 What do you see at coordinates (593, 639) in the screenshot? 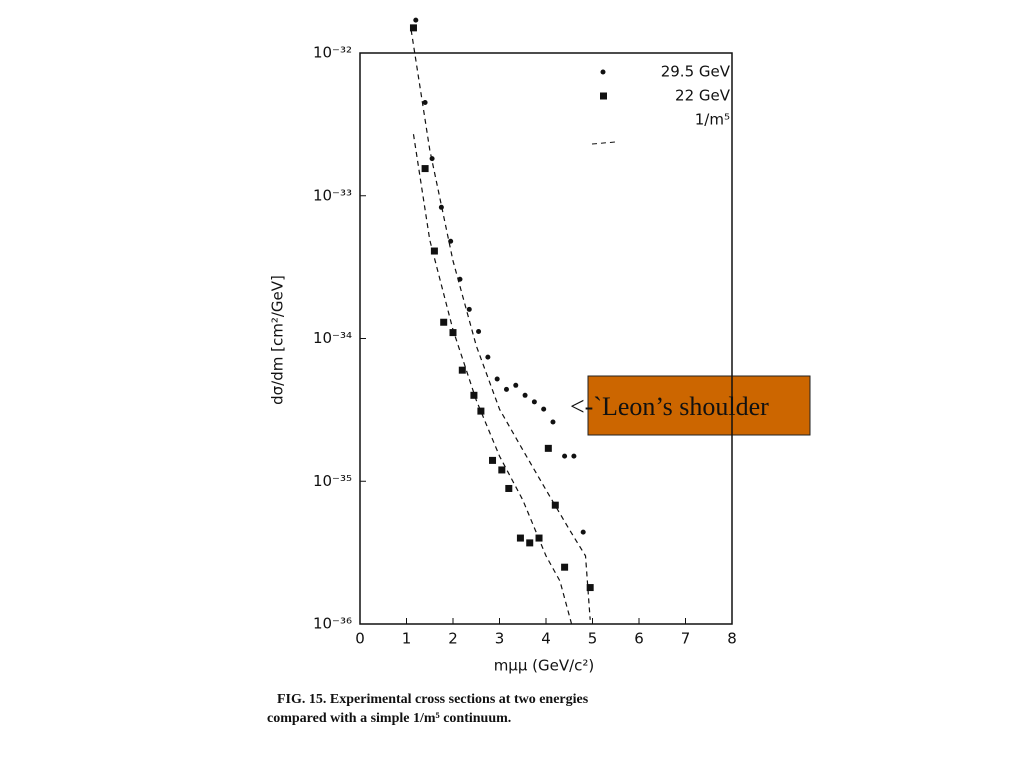
I see `x-tick-label: 5` at bounding box center [593, 639].